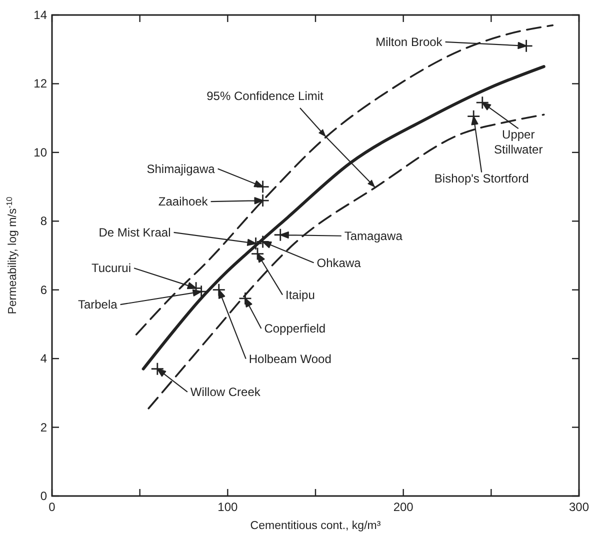 The image size is (594, 535). What do you see at coordinates (44, 221) in the screenshot?
I see `y-tick-label: 8` at bounding box center [44, 221].